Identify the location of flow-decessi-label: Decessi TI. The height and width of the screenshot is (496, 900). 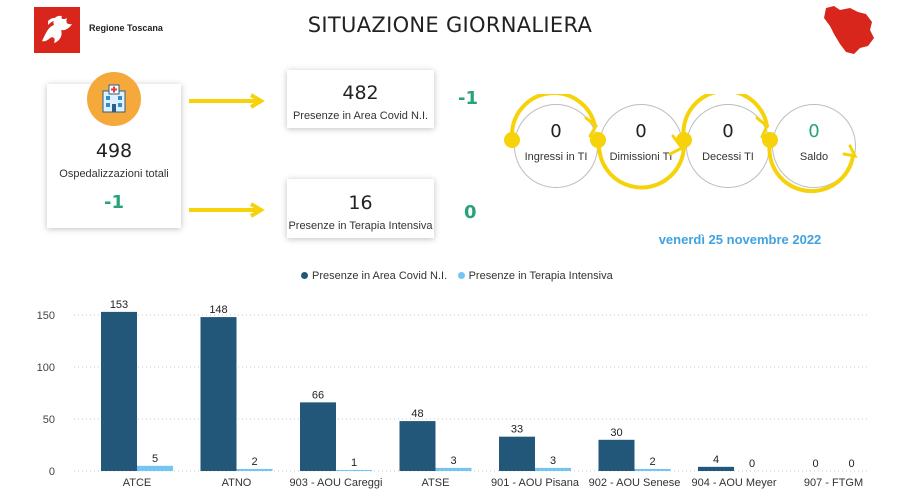
(728, 157).